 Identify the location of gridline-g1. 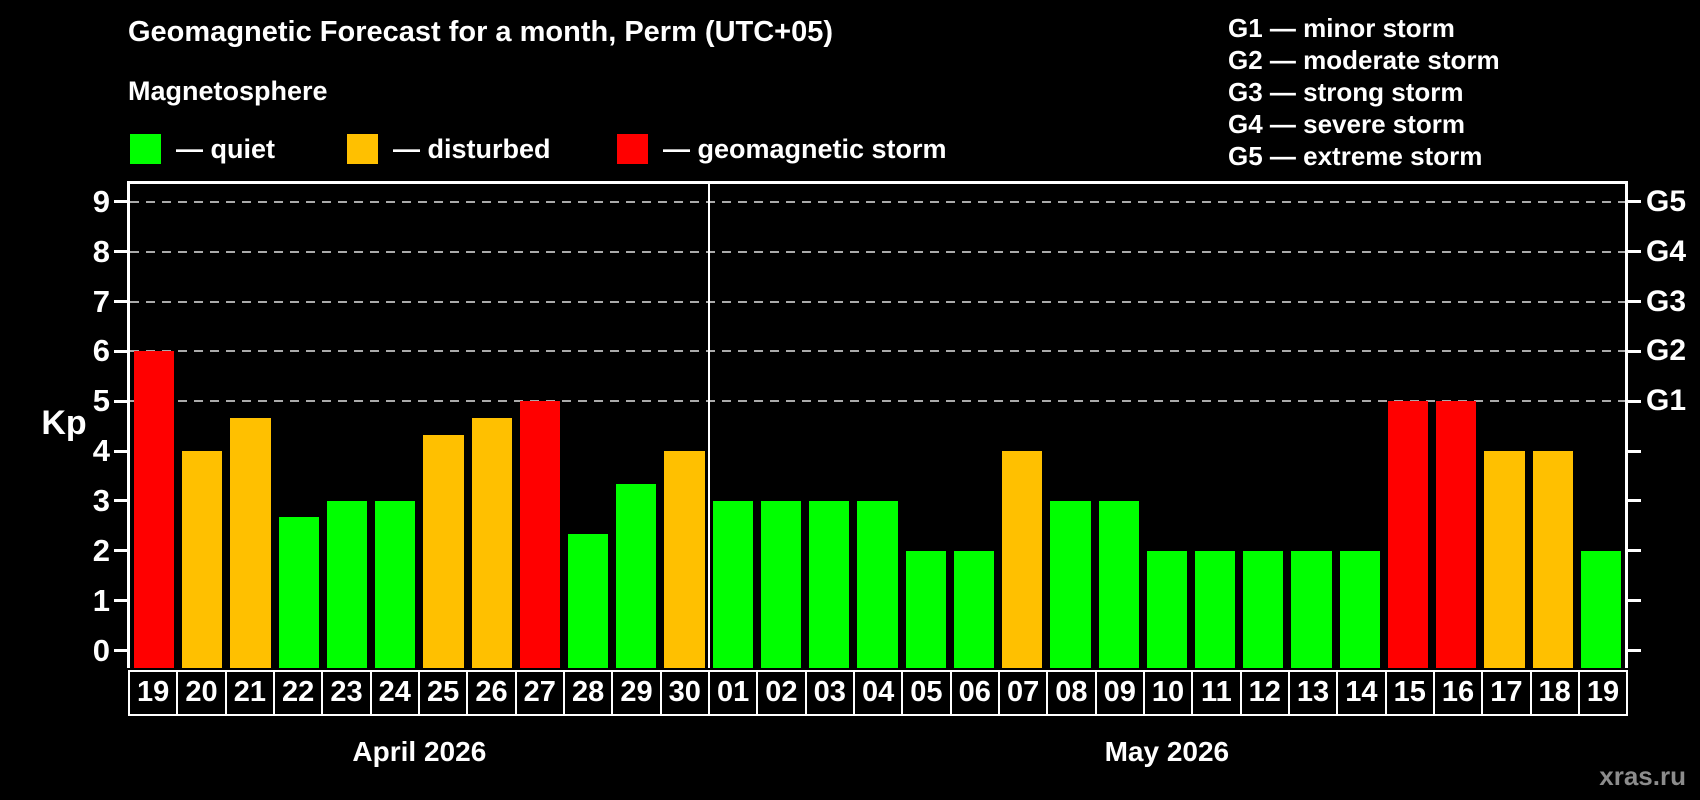
(877, 401).